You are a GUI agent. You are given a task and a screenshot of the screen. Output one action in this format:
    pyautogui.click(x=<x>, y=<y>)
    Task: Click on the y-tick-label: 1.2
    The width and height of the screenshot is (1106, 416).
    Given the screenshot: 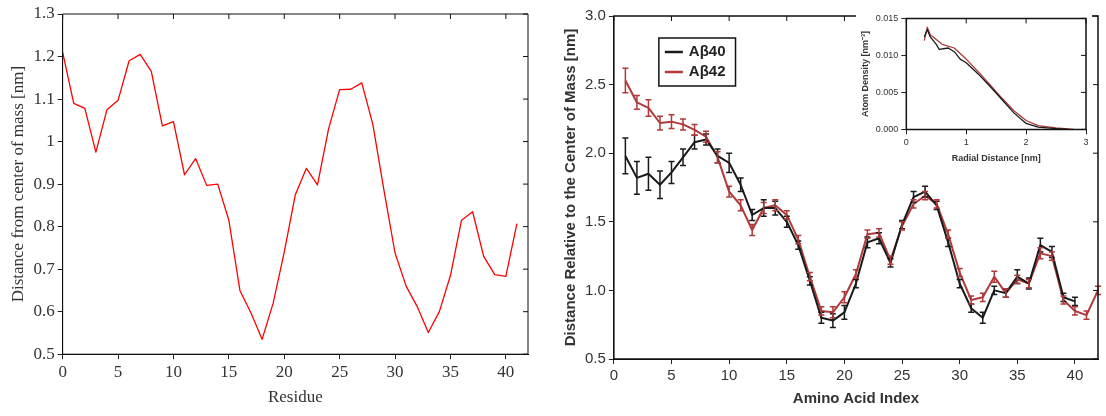 What is the action you would take?
    pyautogui.click(x=44, y=55)
    